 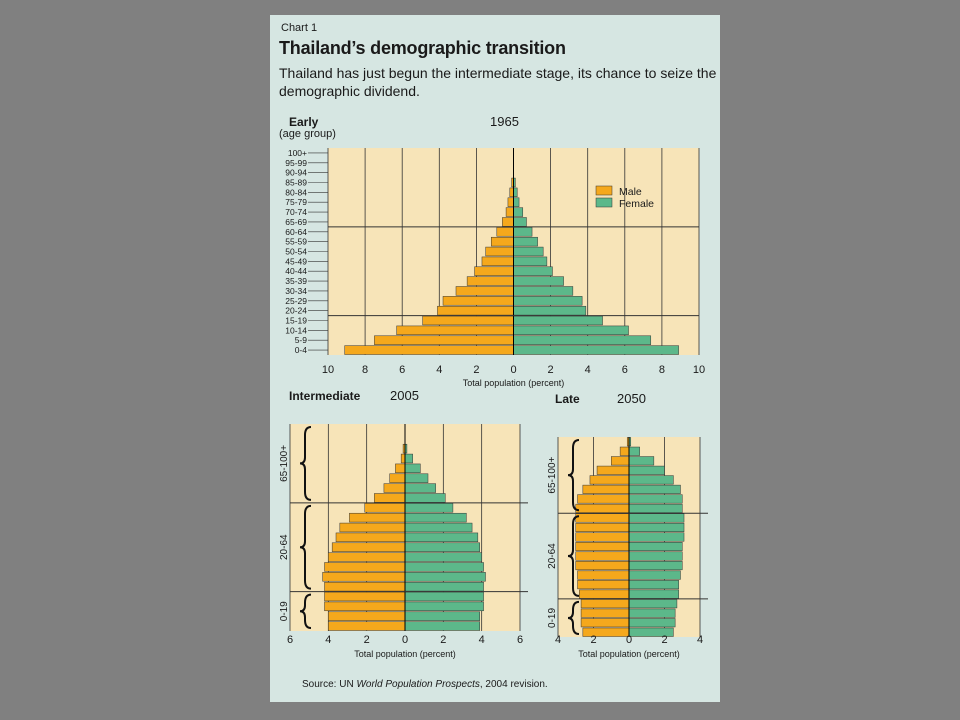 I want to click on early-x-tick-label: 4, so click(x=439, y=370).